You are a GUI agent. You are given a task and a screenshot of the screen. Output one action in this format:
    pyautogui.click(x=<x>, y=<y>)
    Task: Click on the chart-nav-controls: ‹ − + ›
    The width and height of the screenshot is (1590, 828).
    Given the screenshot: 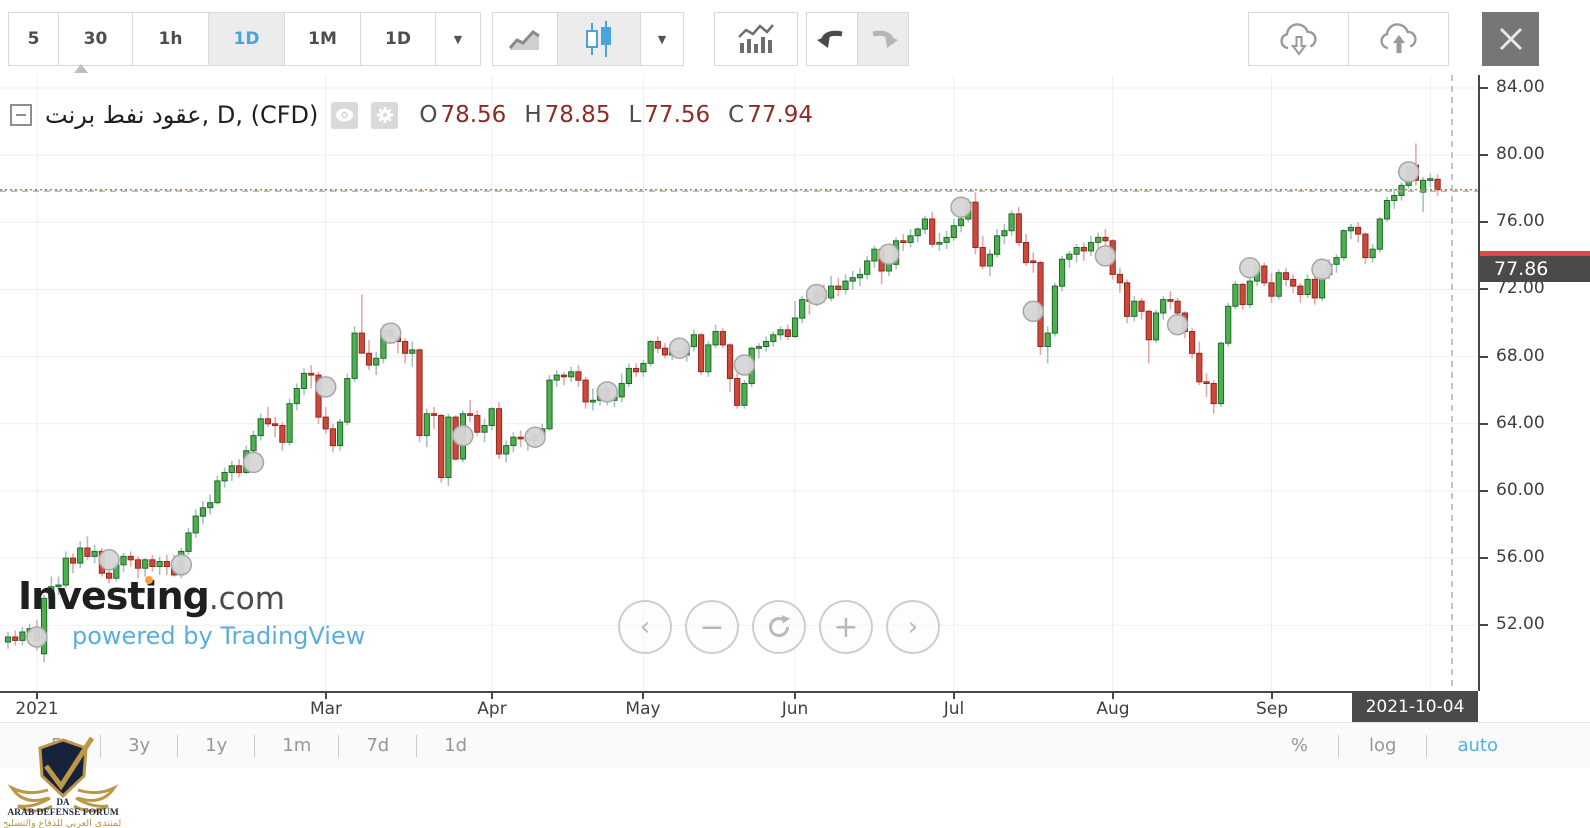 What is the action you would take?
    pyautogui.click(x=779, y=627)
    